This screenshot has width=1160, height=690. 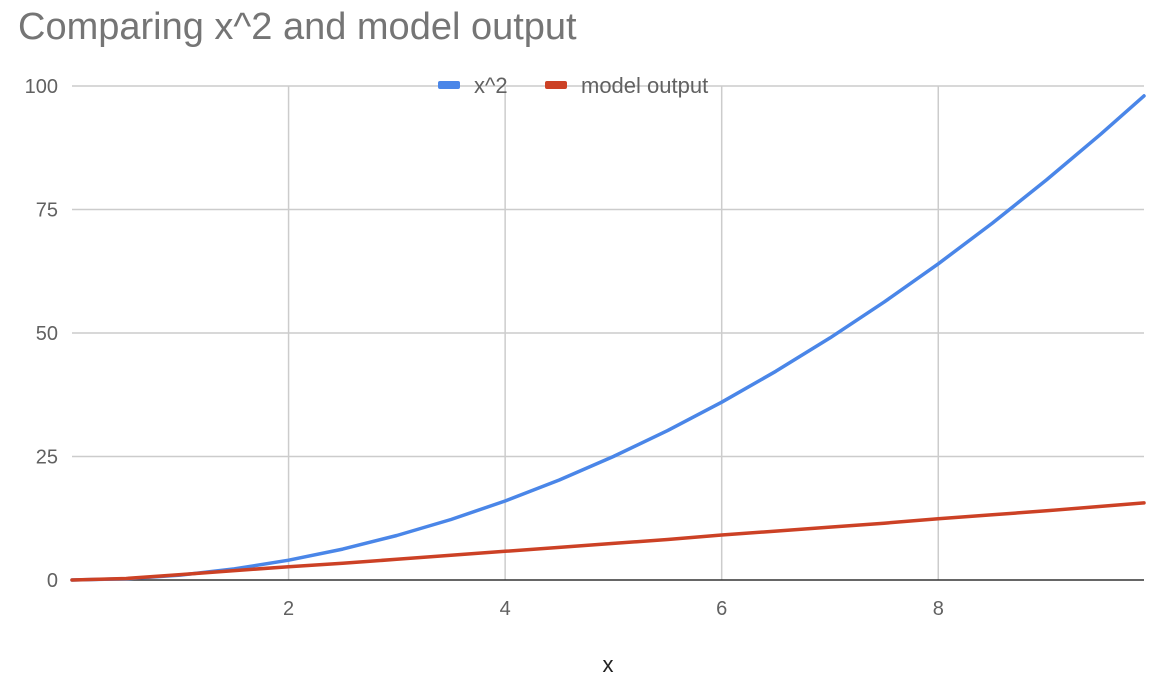 I want to click on y-tick-label: 50, so click(x=47, y=334).